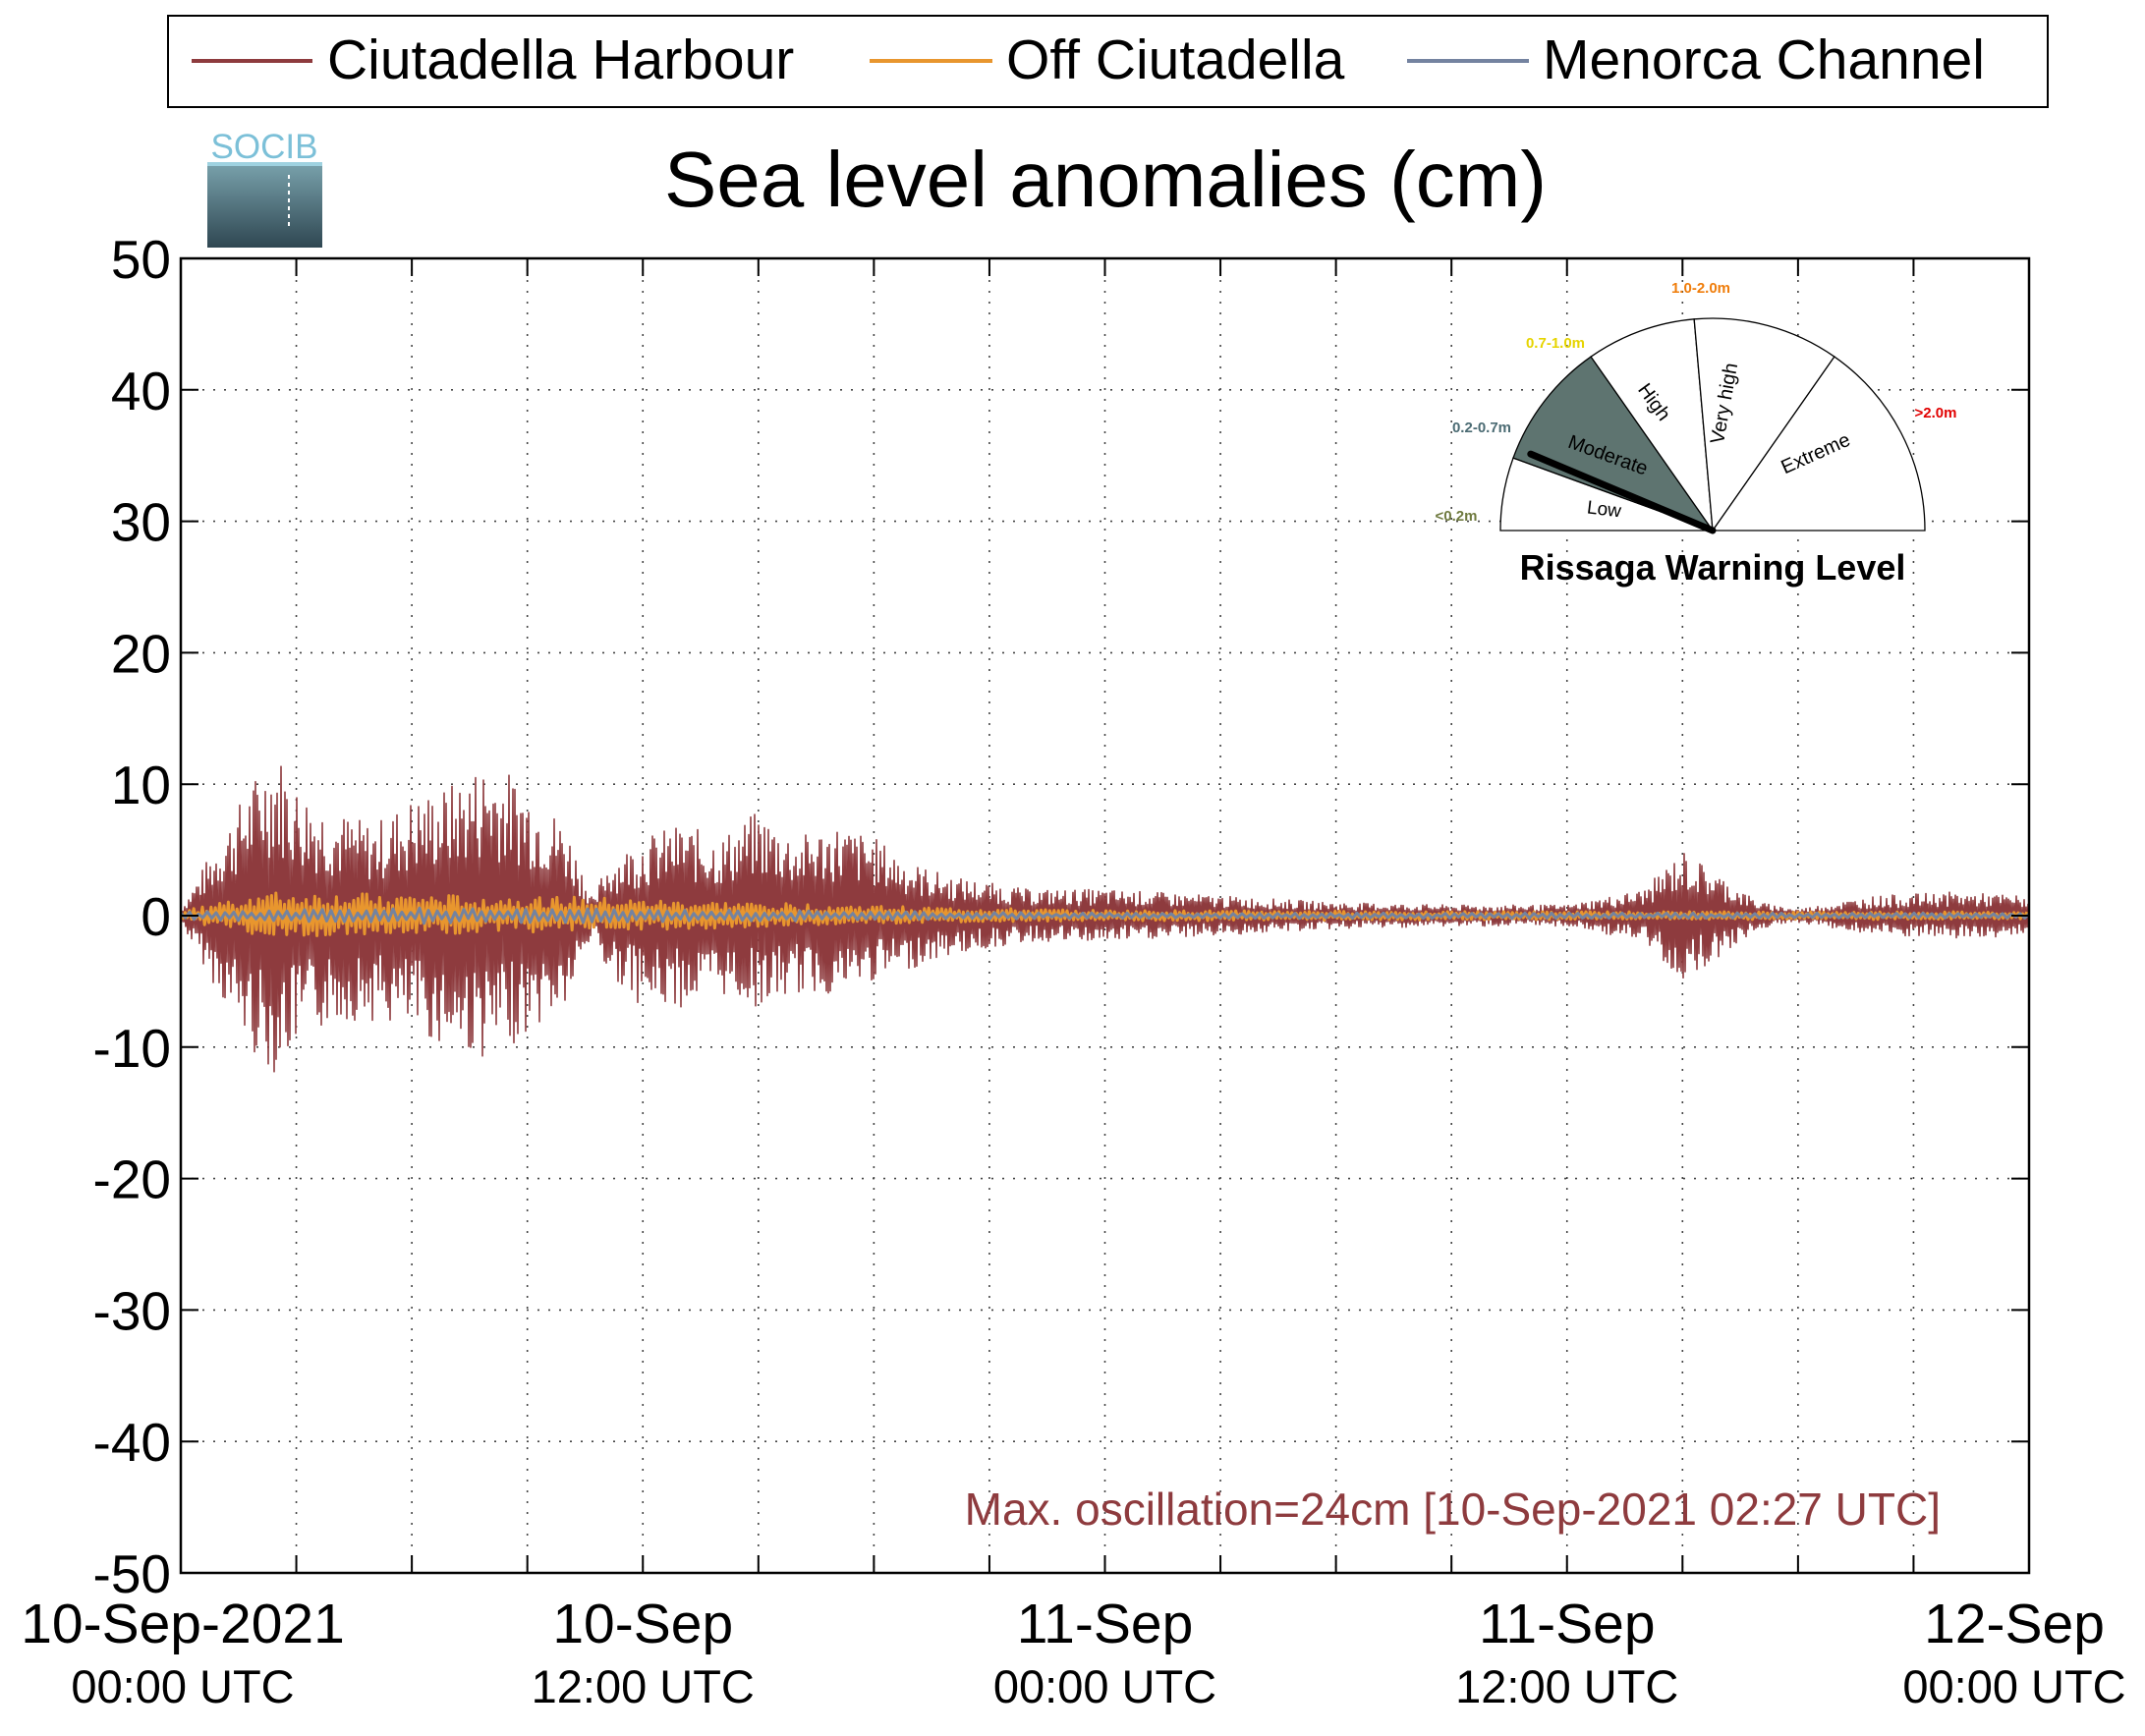 Image resolution: width=2145 pixels, height=1736 pixels. I want to click on gauge-range-label: 1.0-2.0m, so click(1700, 288).